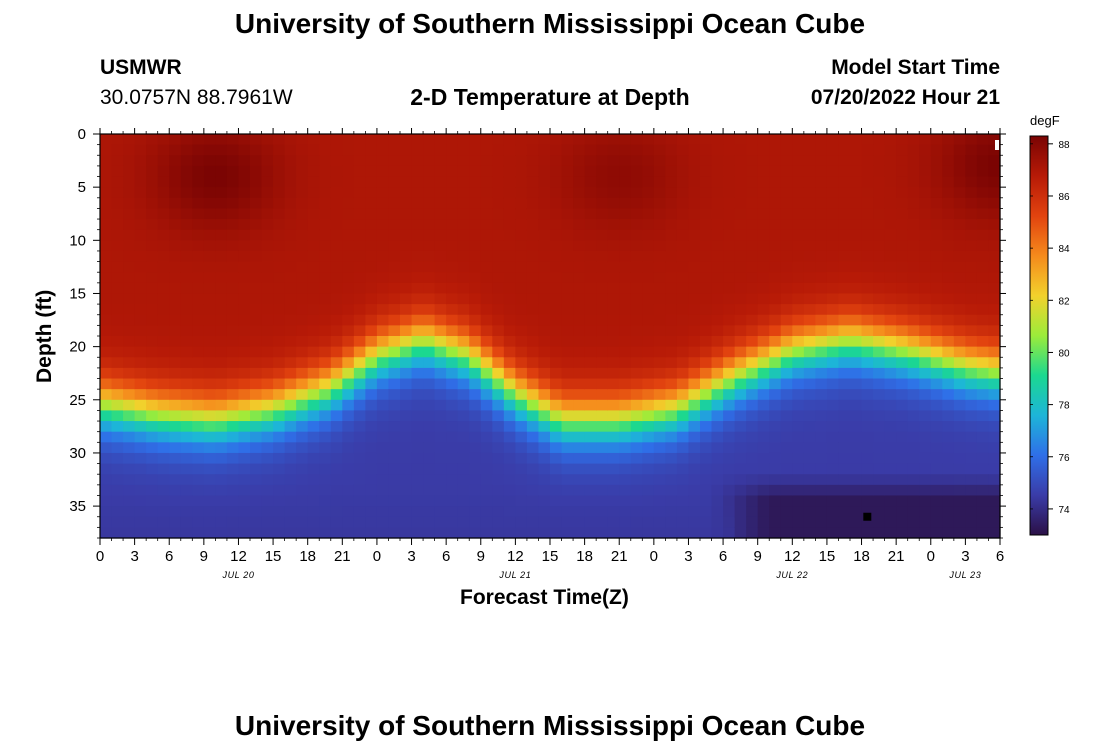 This screenshot has height=750, width=1100. I want to click on x-tick-label: 0, so click(931, 556).